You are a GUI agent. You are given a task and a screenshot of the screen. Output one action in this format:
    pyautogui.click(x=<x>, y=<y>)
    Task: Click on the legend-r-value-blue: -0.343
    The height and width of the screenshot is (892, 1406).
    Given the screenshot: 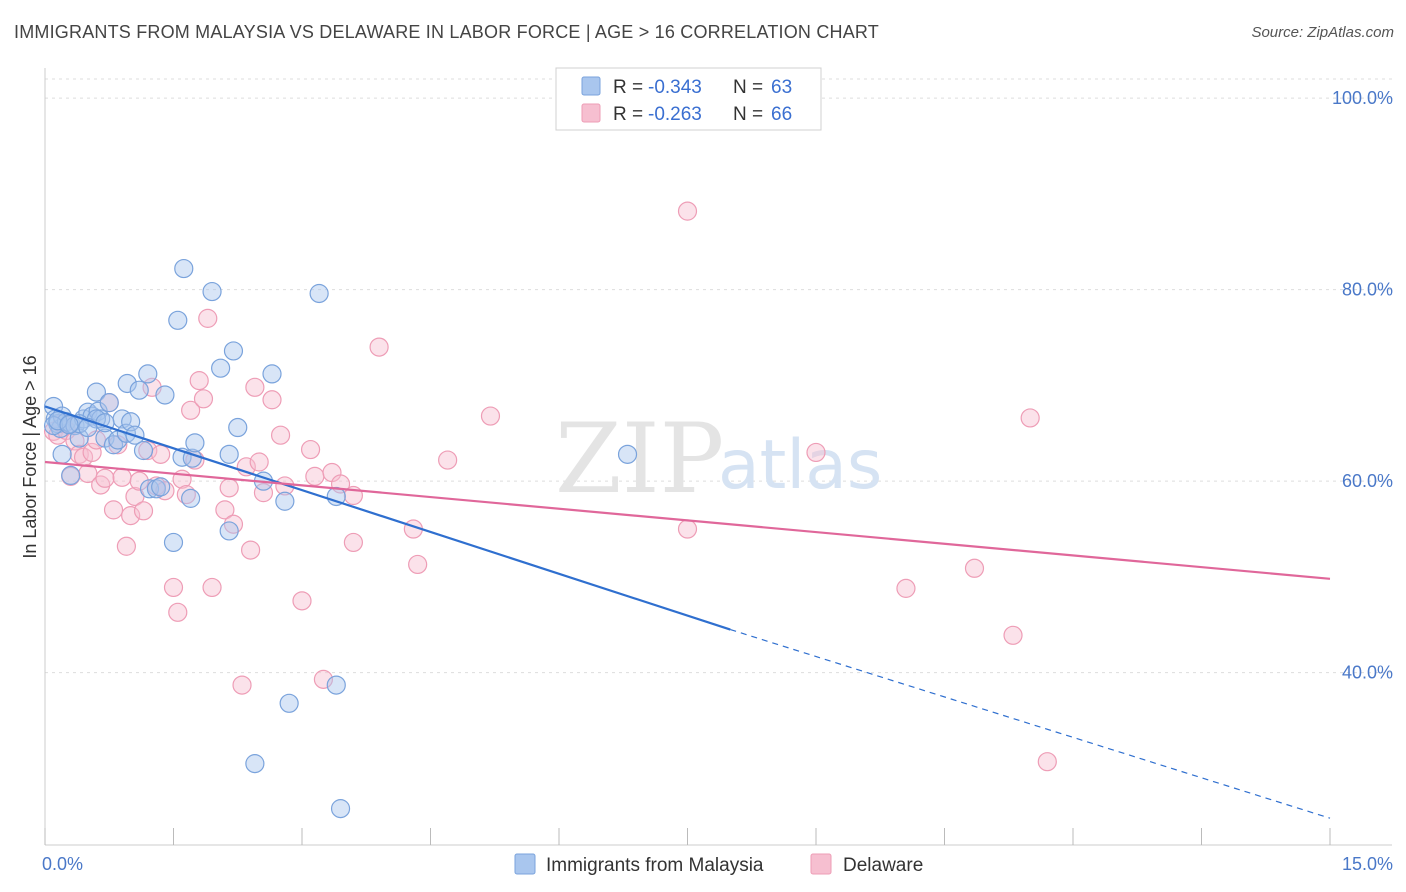 What is the action you would take?
    pyautogui.click(x=675, y=87)
    